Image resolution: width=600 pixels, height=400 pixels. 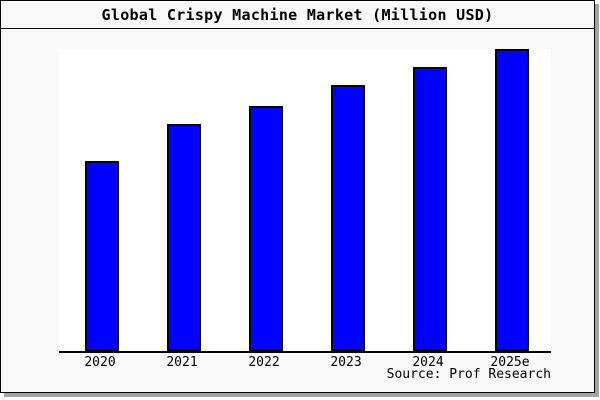 What do you see at coordinates (428, 362) in the screenshot?
I see `x-tick-label-2024: 2024` at bounding box center [428, 362].